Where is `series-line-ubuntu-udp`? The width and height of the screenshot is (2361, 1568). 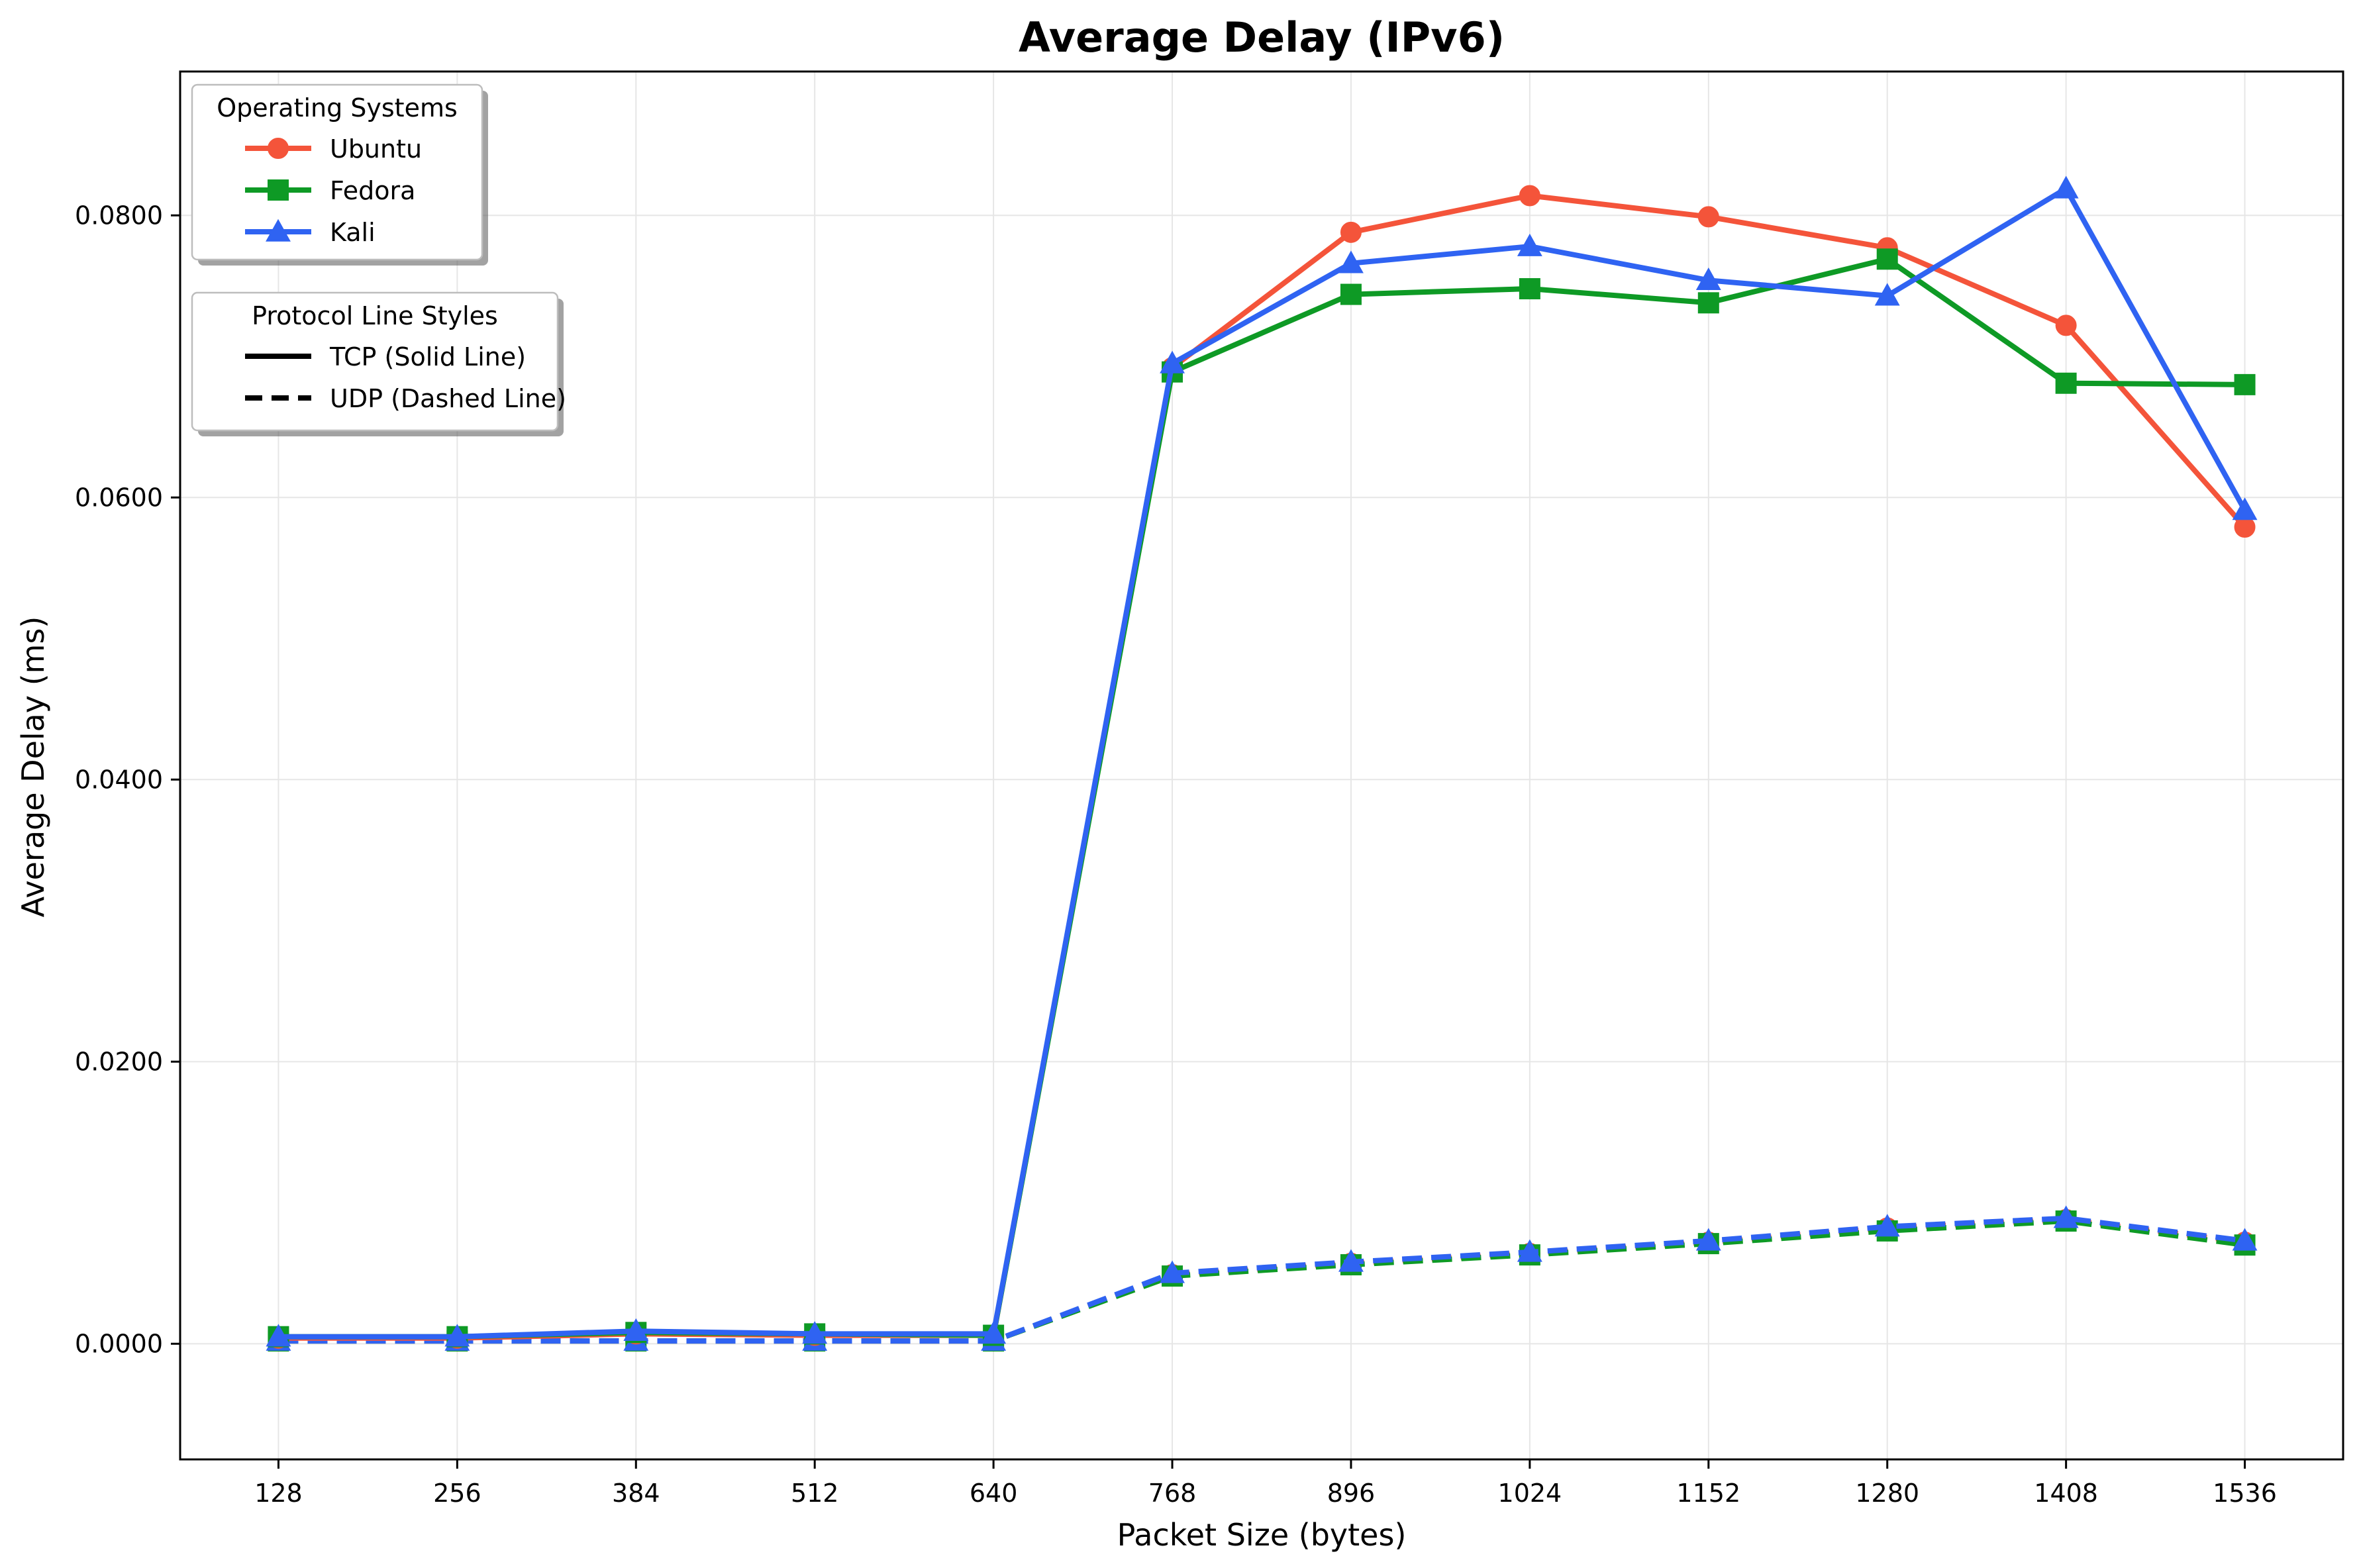 series-line-ubuntu-udp is located at coordinates (1262, 1280).